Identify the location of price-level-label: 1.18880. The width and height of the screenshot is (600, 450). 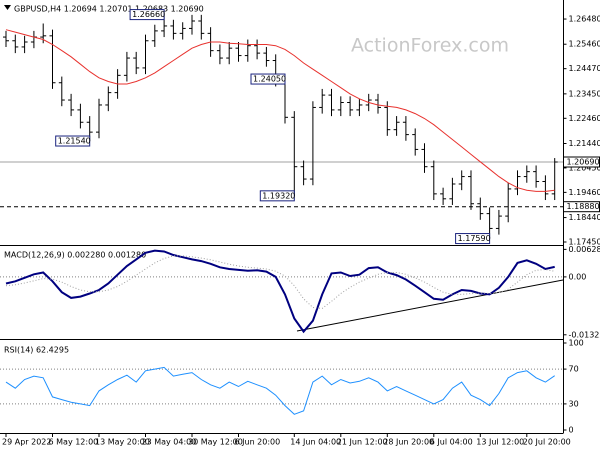
(583, 206).